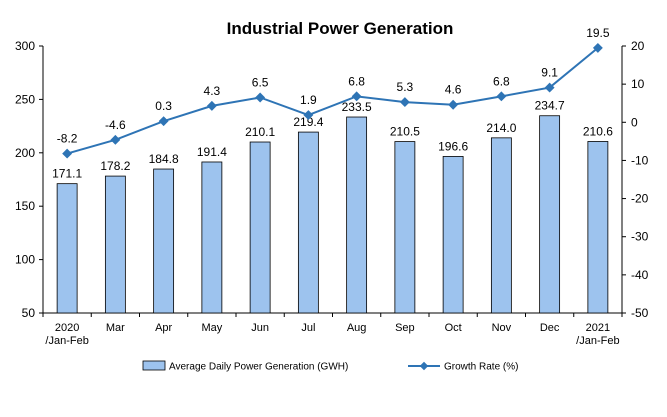 The height and width of the screenshot is (417, 667). I want to click on x-axis-tick-label: 2020, so click(67, 328).